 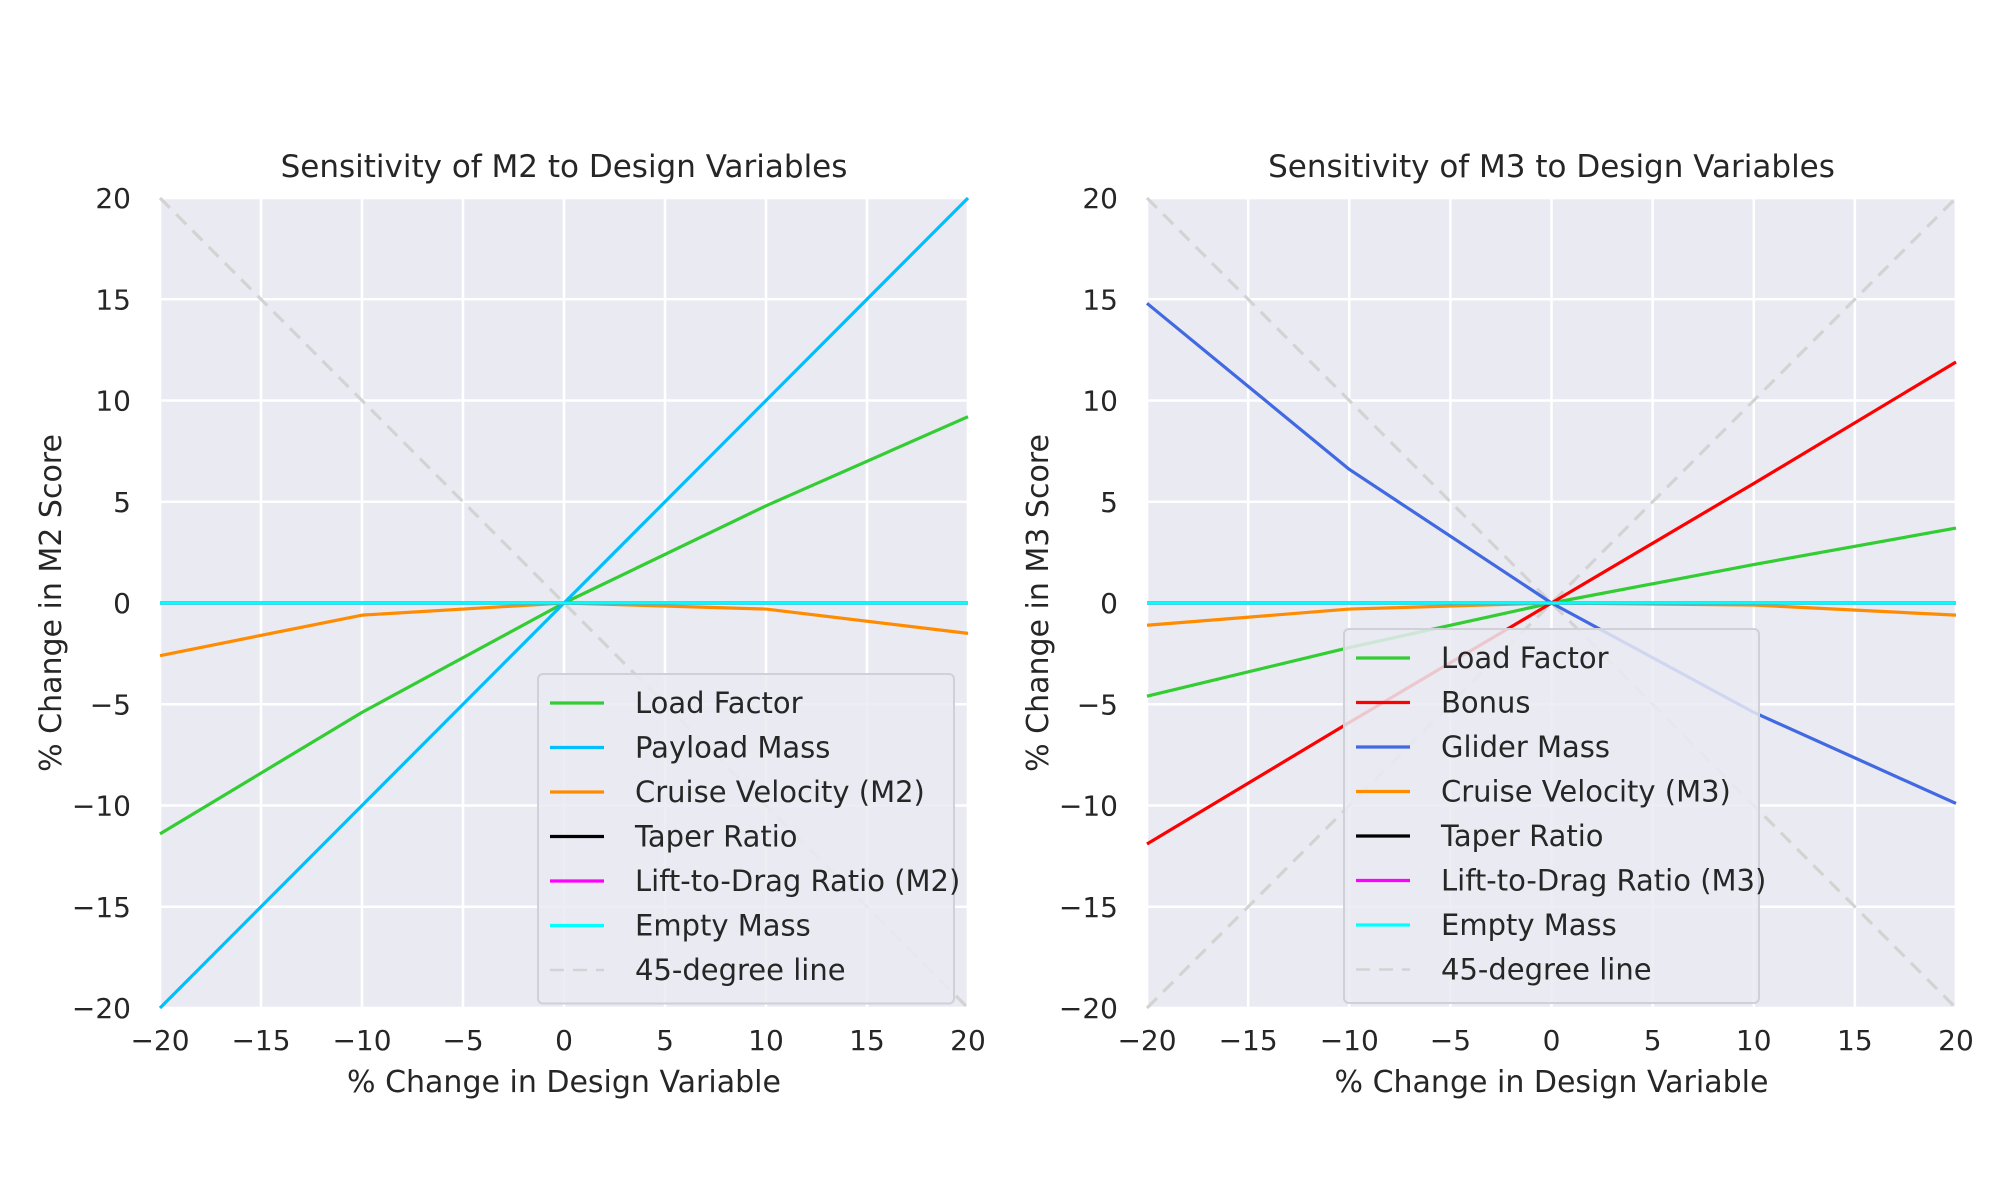 I want to click on legend-item: Payload Mass, so click(x=690, y=748).